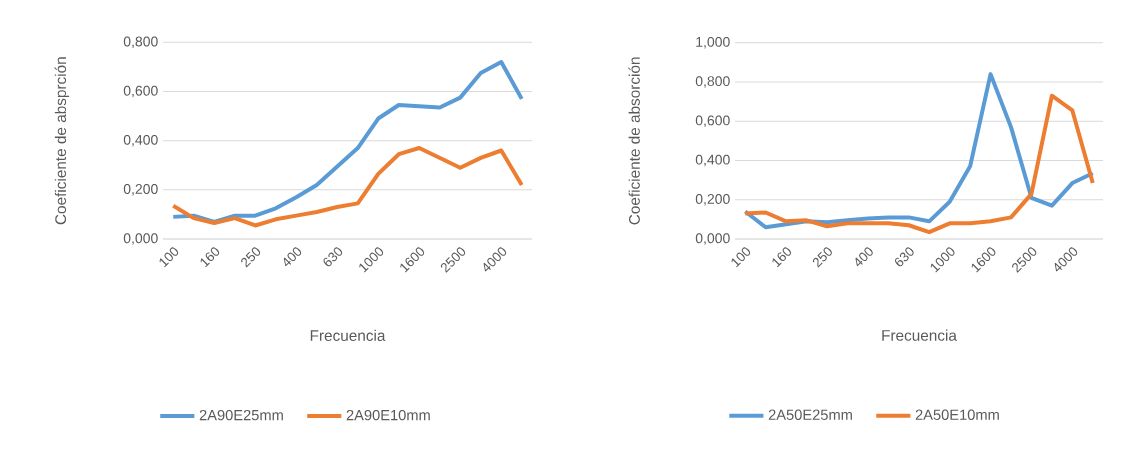  What do you see at coordinates (713, 42) in the screenshot?
I see `y-tick-label: 1,000` at bounding box center [713, 42].